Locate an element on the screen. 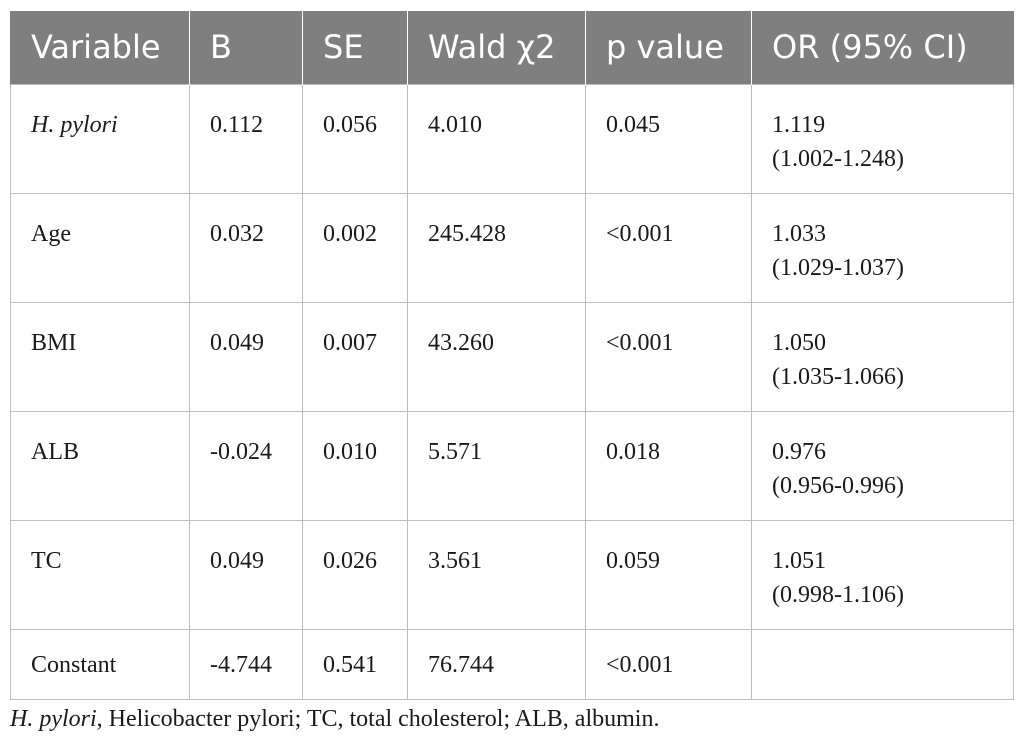  cell-wald: 3.561 is located at coordinates (496, 574).